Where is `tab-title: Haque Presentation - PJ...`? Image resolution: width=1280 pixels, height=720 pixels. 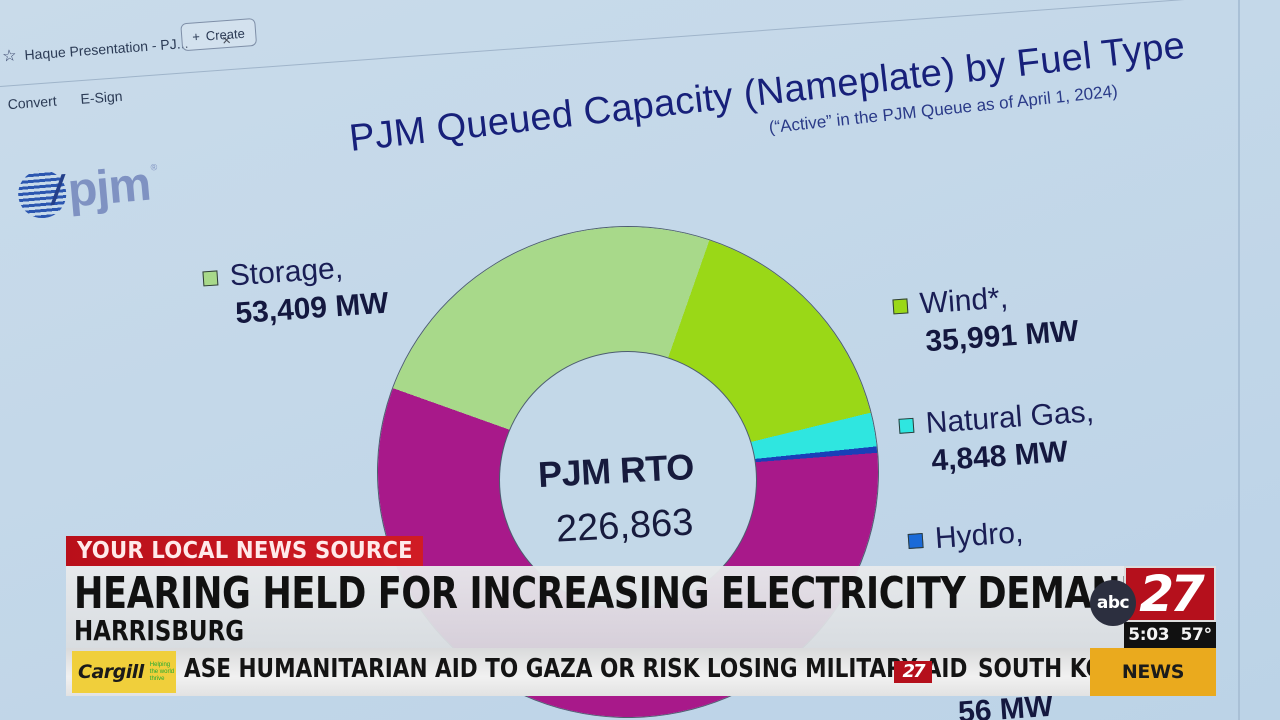
tab-title: Haque Presentation - PJ... is located at coordinates (106, 48).